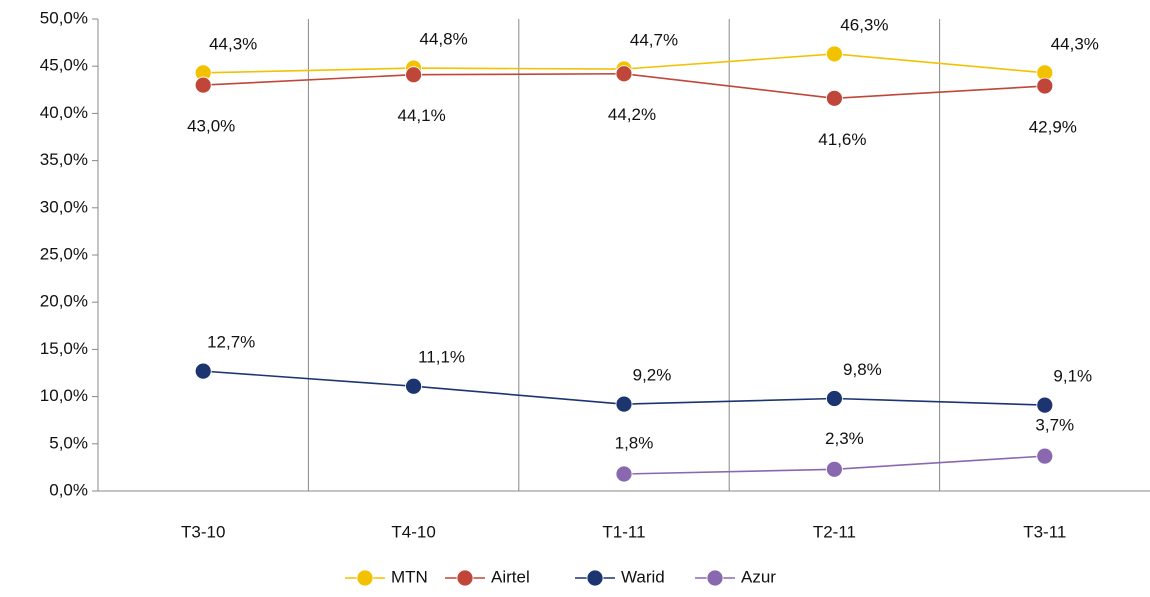  What do you see at coordinates (64, 348) in the screenshot?
I see `y-tick-label: 15,0%` at bounding box center [64, 348].